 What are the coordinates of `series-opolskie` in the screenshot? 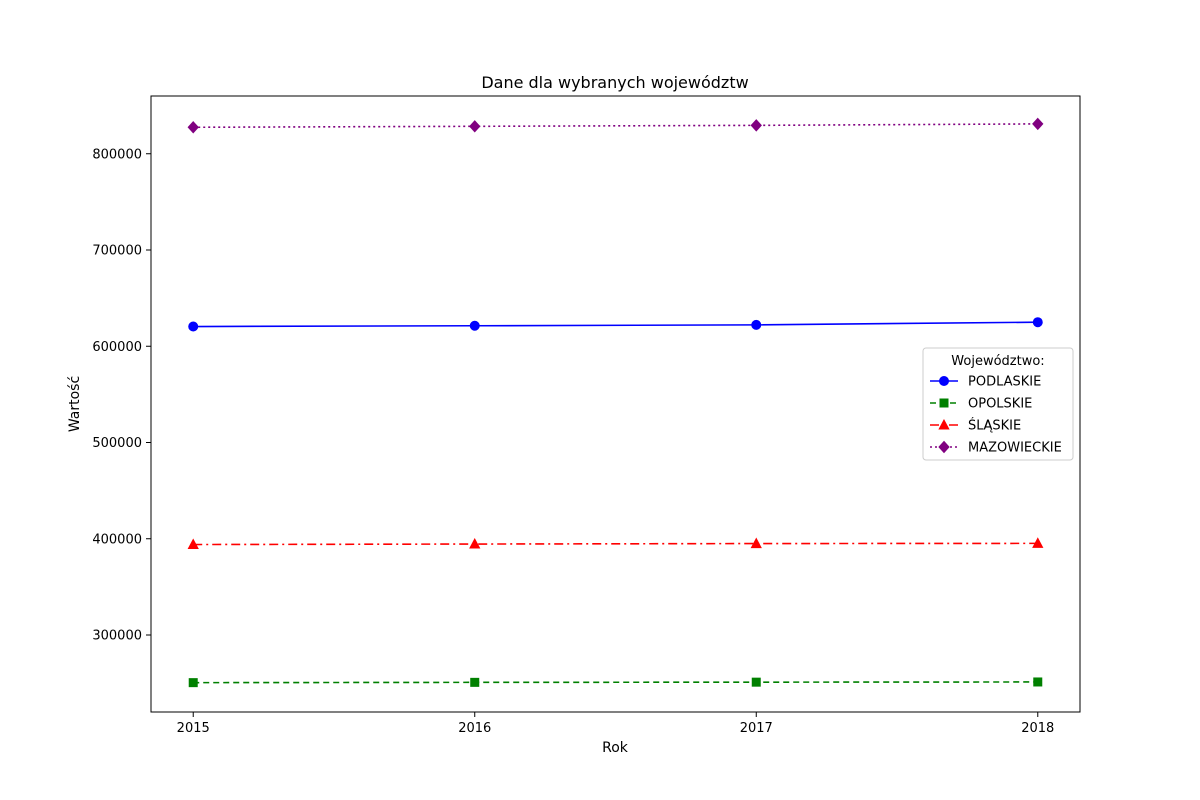 It's located at (615, 682).